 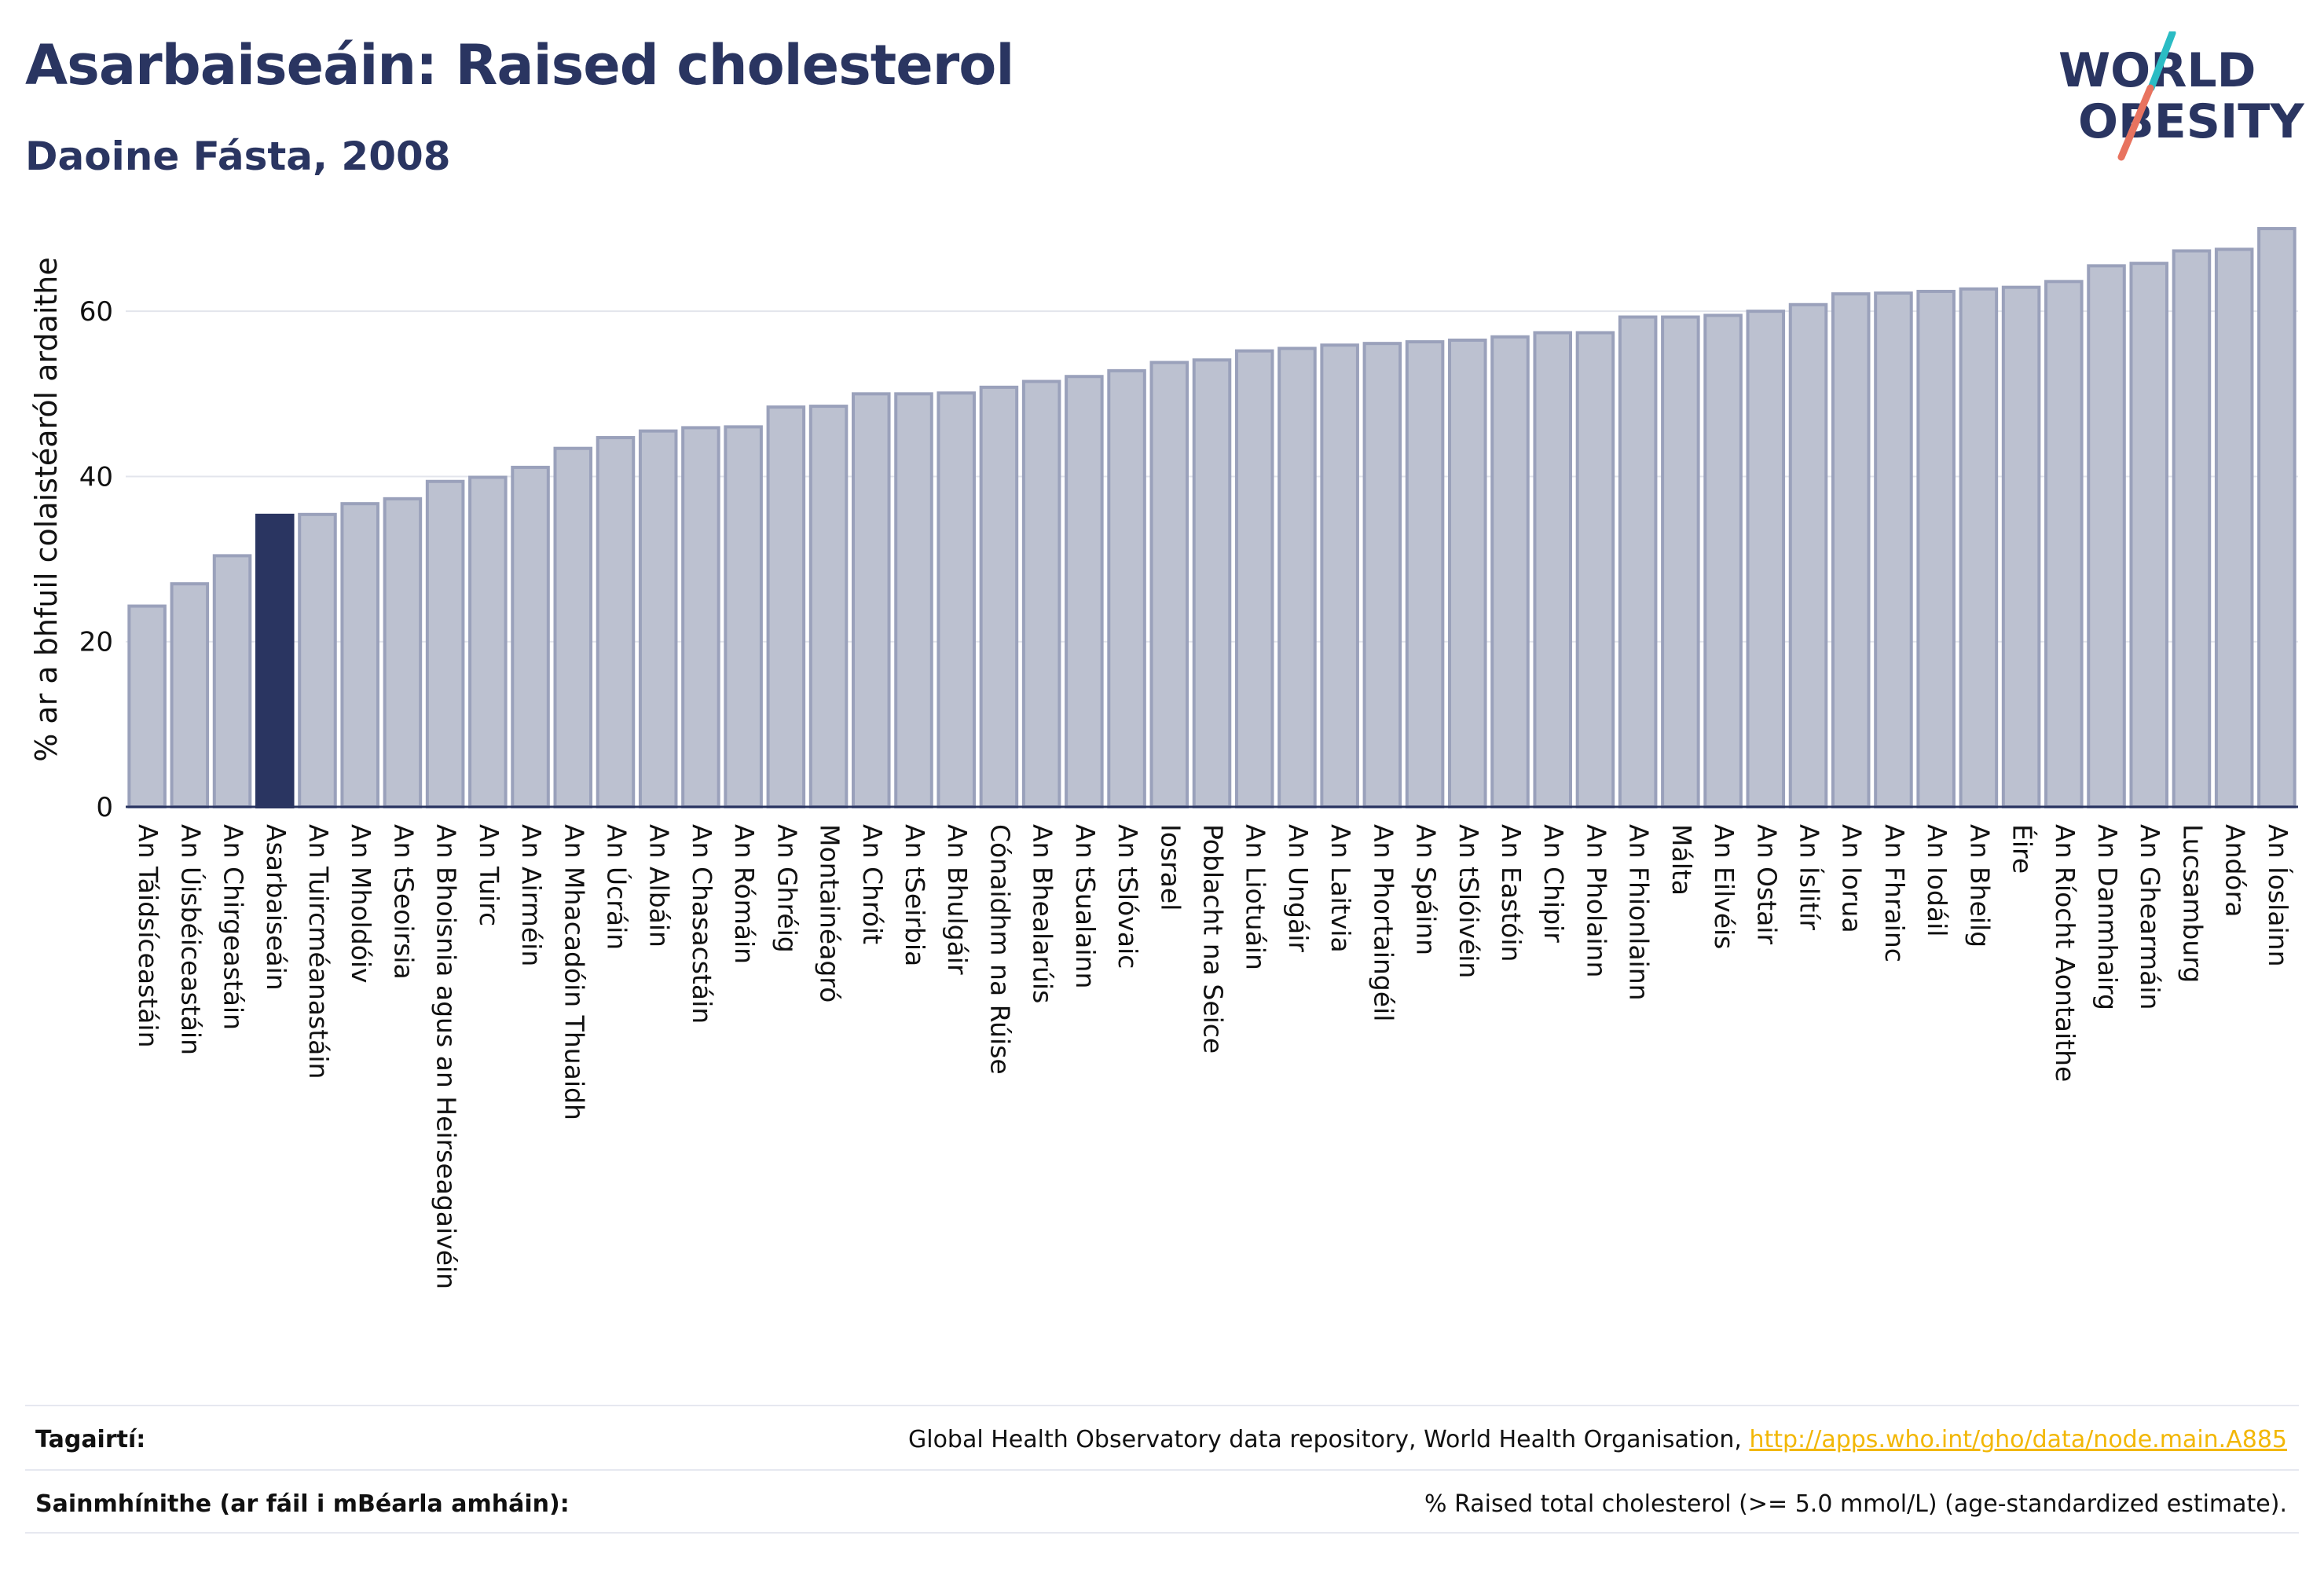 I want to click on x-tick-label: An Mholdóiv, so click(x=361, y=904).